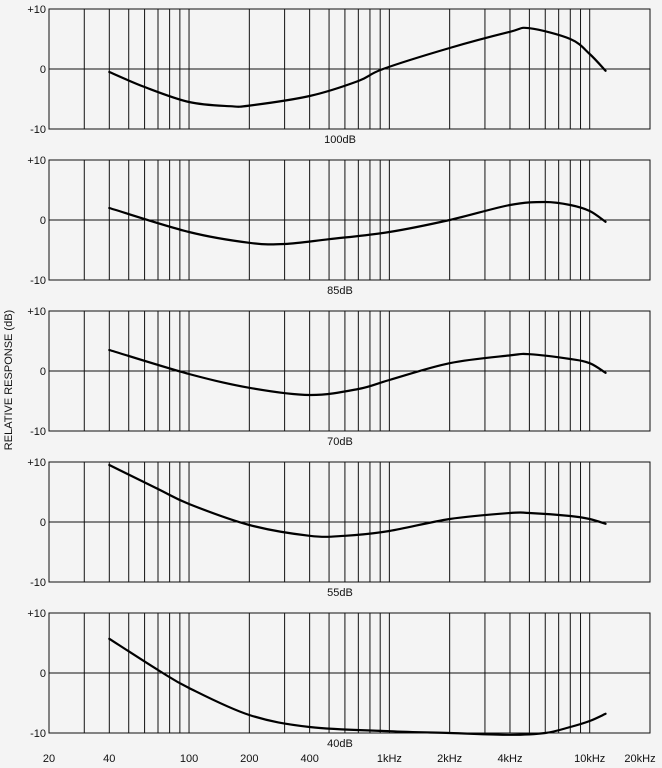 The image size is (662, 768). I want to click on x-tick-label: 10kHz, so click(589, 759).